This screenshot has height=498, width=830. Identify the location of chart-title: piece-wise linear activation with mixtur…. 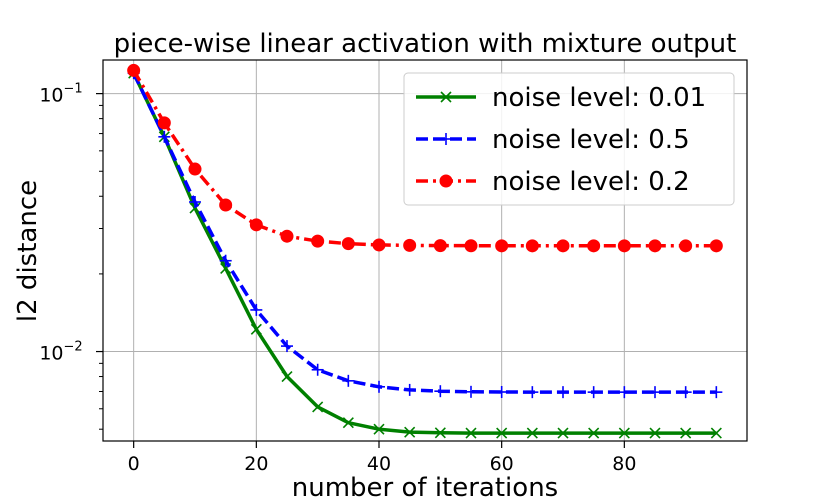
(425, 44).